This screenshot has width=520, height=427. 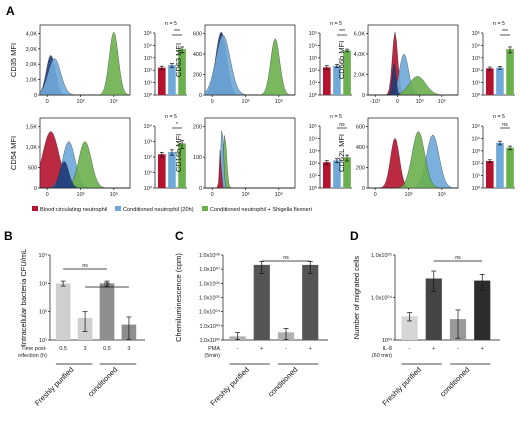 What do you see at coordinates (360, 148) in the screenshot?
I see `histogram-ytick-label: 400` at bounding box center [360, 148].